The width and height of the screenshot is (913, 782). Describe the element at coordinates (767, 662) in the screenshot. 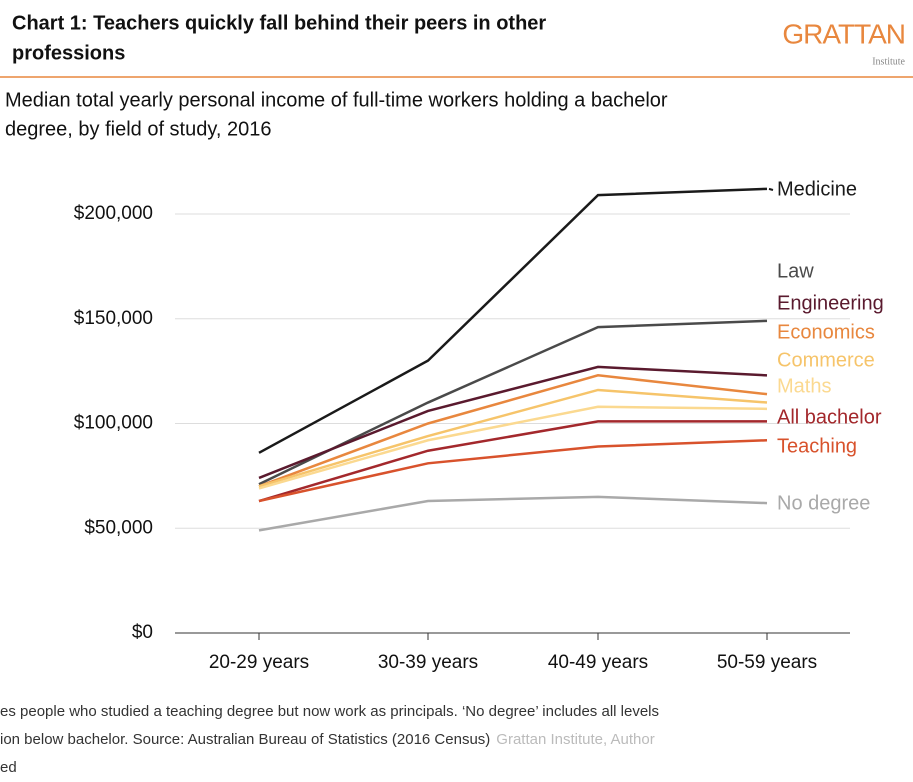

I see `x-tick-label: 50-59 years` at that location.